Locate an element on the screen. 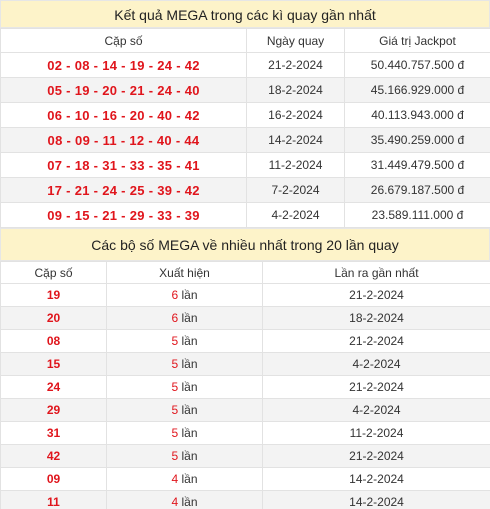  table-row: 31 5 lần 11-2-2024 is located at coordinates (245, 433).